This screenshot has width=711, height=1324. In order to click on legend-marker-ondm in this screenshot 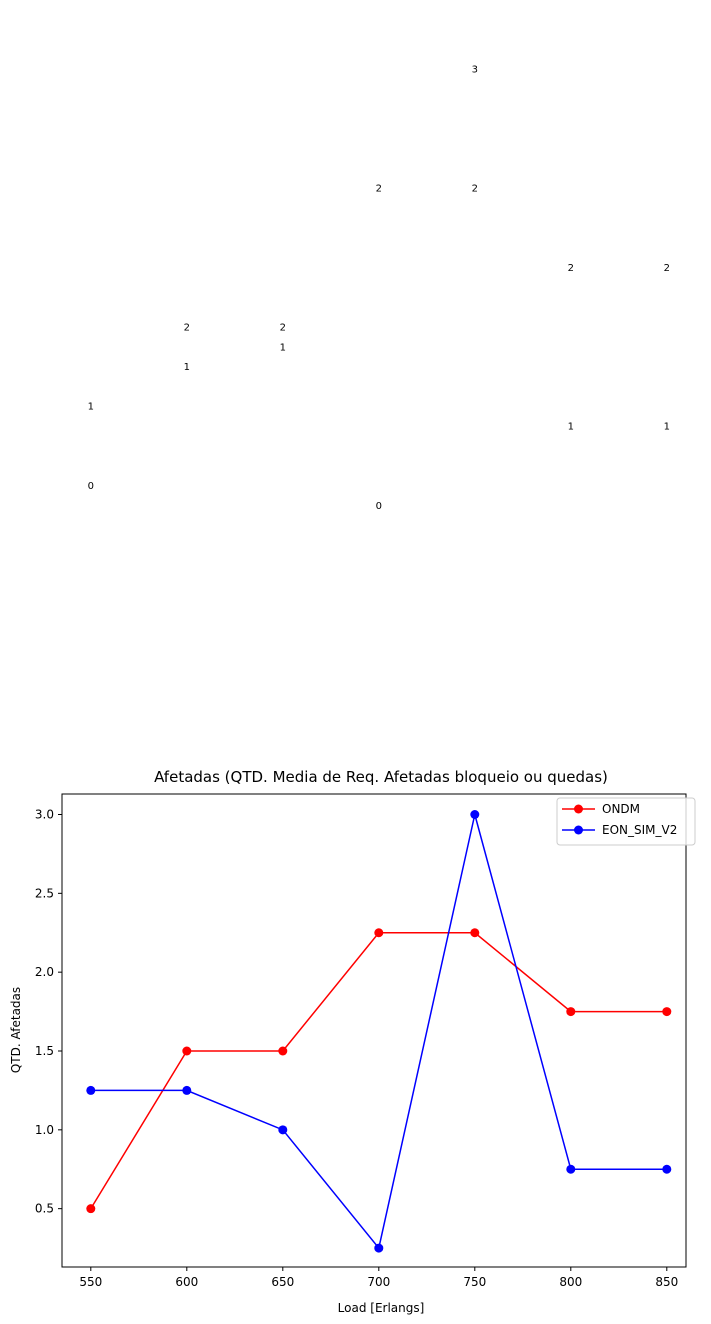, I will do `click(578, 809)`.